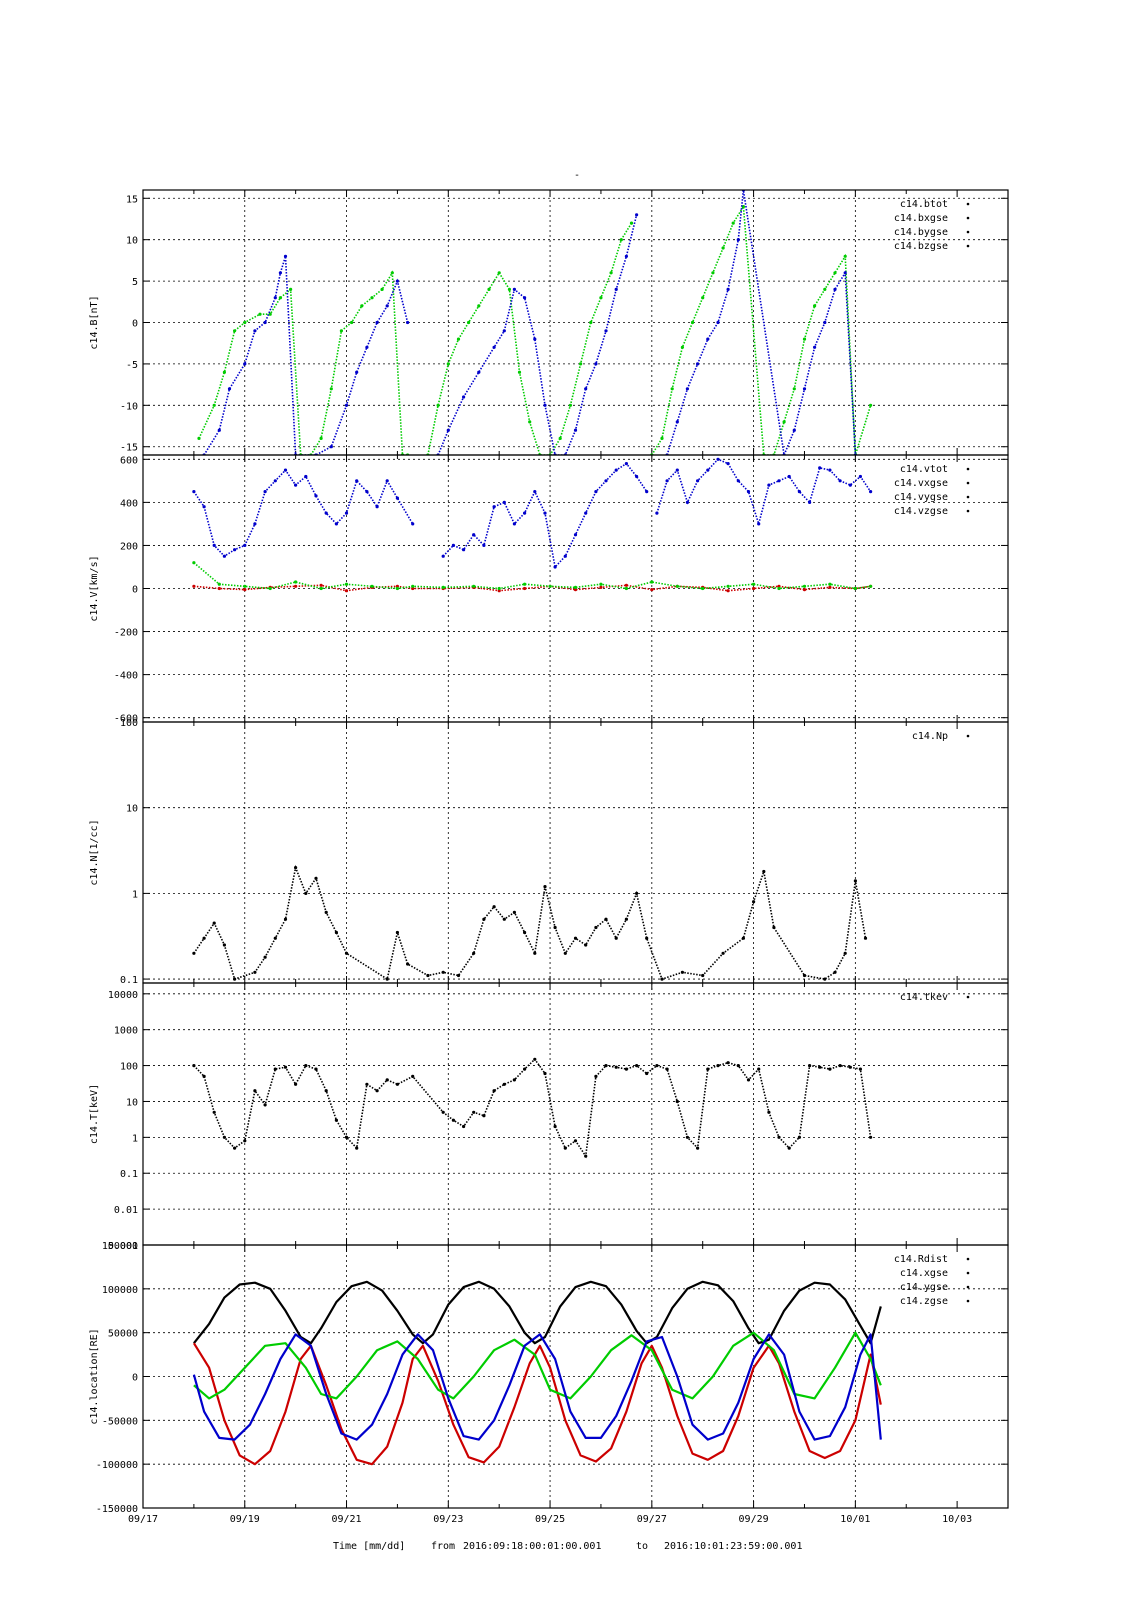 The height and width of the screenshot is (1600, 1131). I want to click on y-tick-label: 10, so click(132, 809).